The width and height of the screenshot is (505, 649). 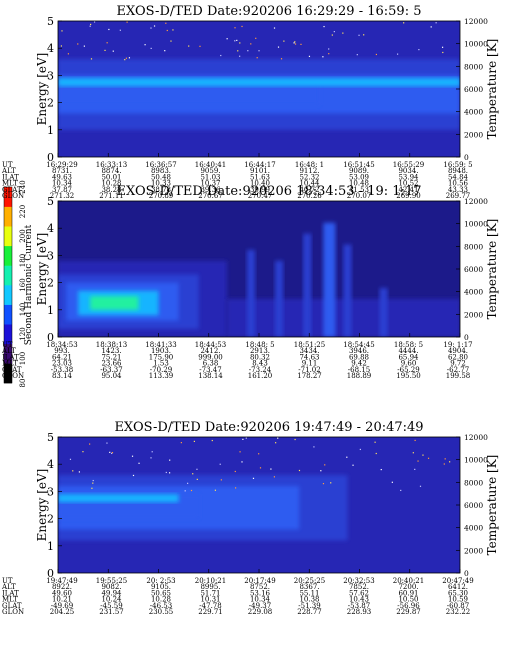 I want to click on table-cell: 8983., so click(x=161, y=171).